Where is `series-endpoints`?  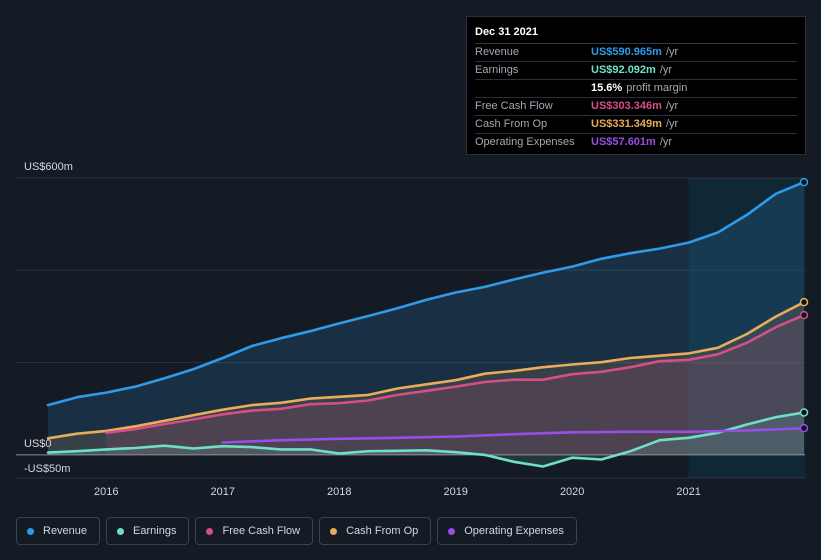
series-endpoints is located at coordinates (804, 305).